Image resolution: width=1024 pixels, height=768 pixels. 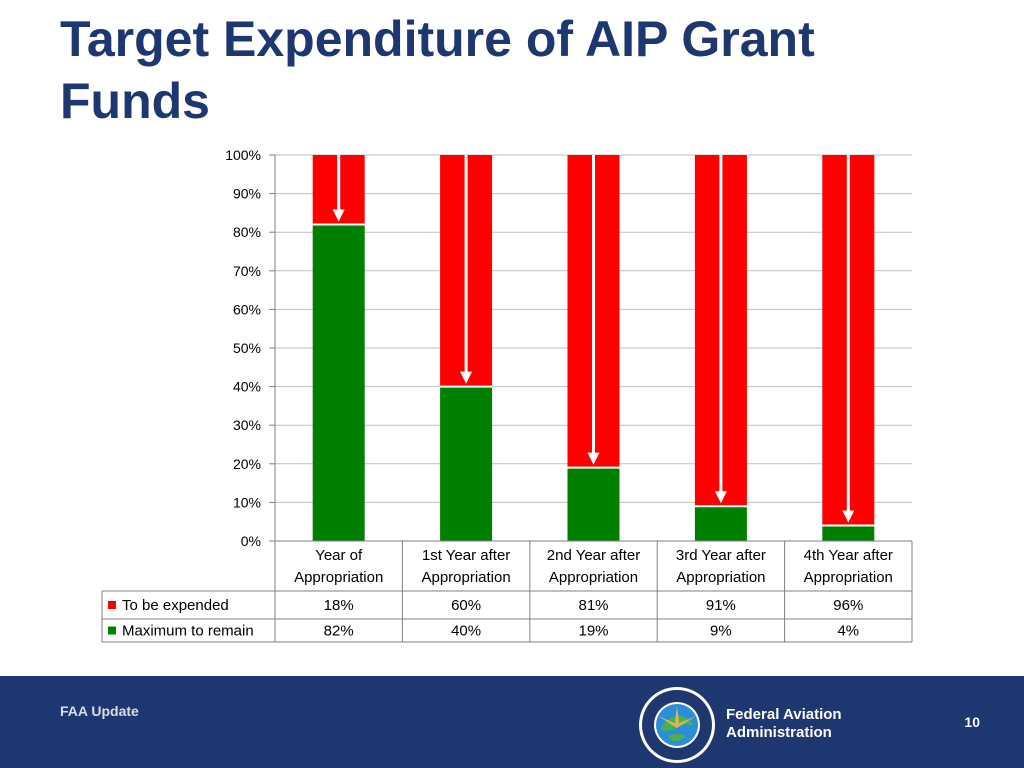 I want to click on y-tick-label: 50%, so click(x=247, y=348).